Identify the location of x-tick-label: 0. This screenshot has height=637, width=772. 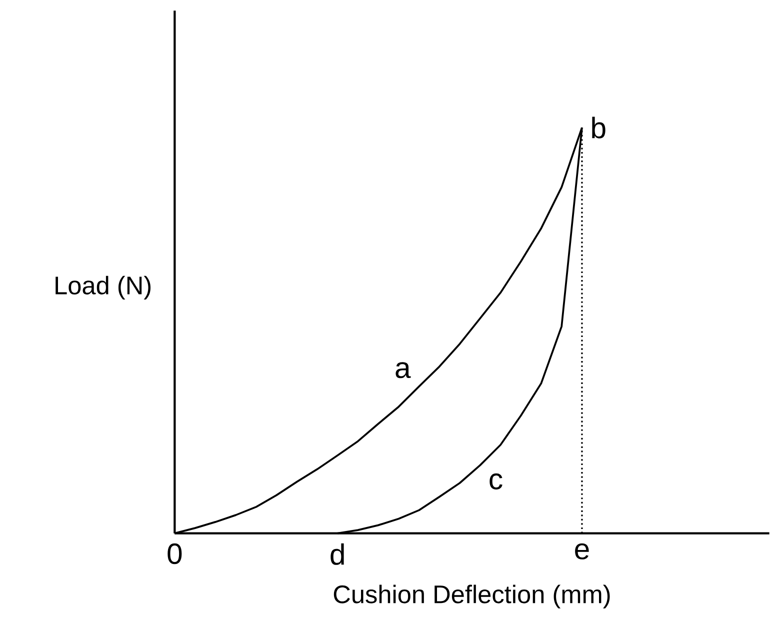
(175, 553).